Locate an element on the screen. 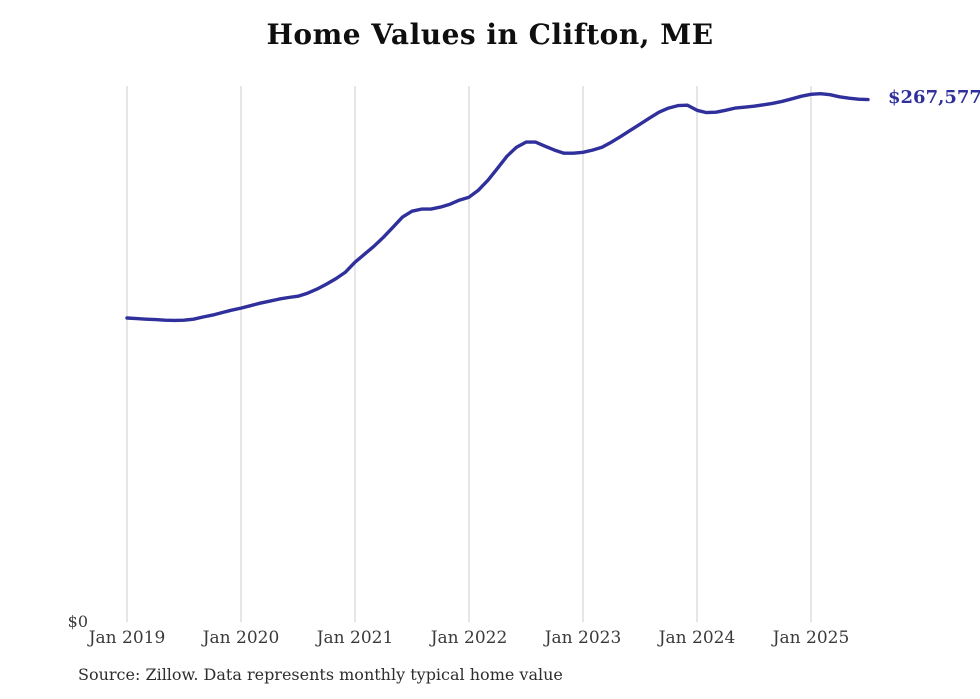  x-tick-label: Jan 2020 is located at coordinates (241, 638).